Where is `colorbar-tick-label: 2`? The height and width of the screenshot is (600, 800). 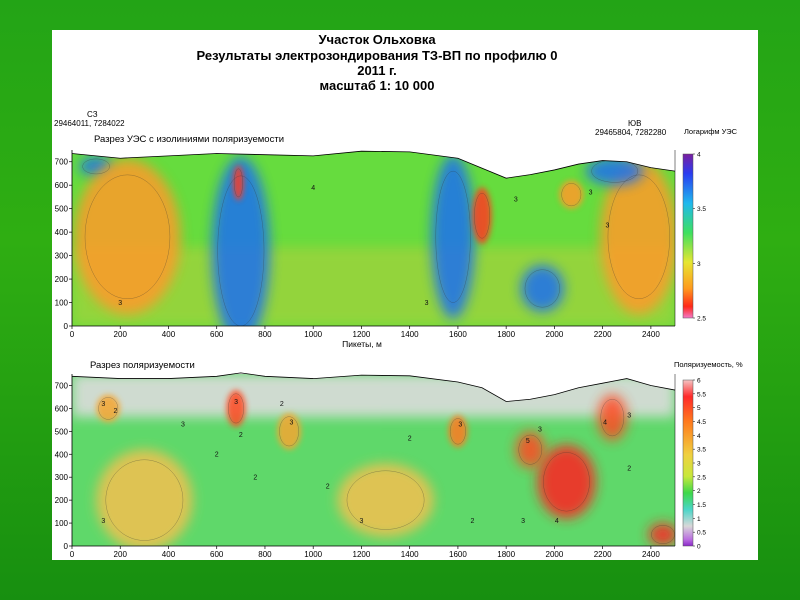 colorbar-tick-label: 2 is located at coordinates (699, 491).